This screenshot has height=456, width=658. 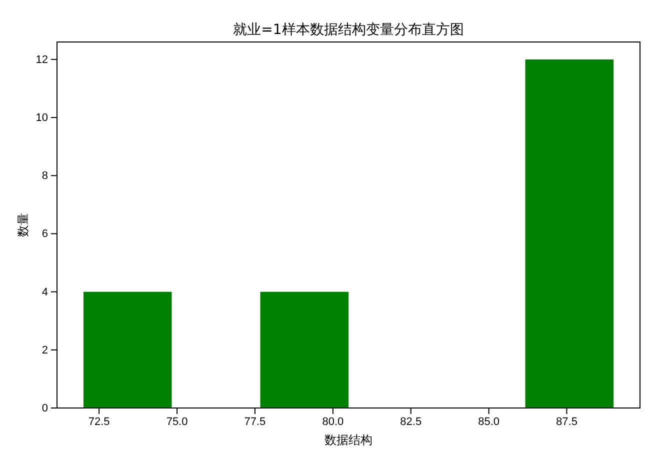 What do you see at coordinates (348, 440) in the screenshot?
I see `x-axis-title: 数据结构` at bounding box center [348, 440].